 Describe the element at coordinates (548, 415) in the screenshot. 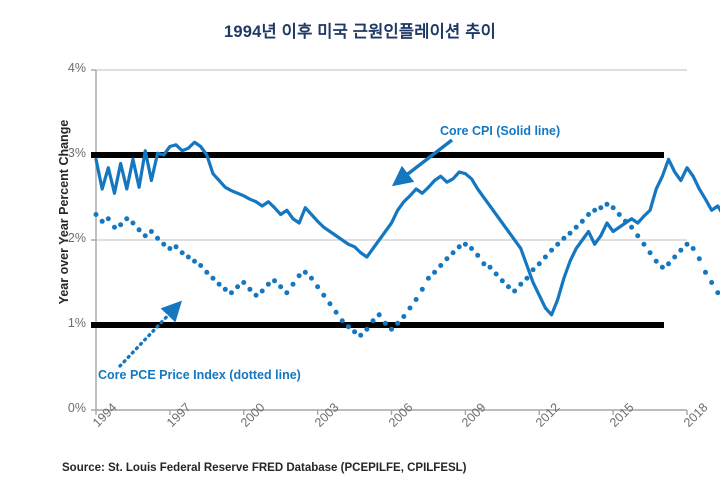

I see `x-tick-2012: 2012` at that location.